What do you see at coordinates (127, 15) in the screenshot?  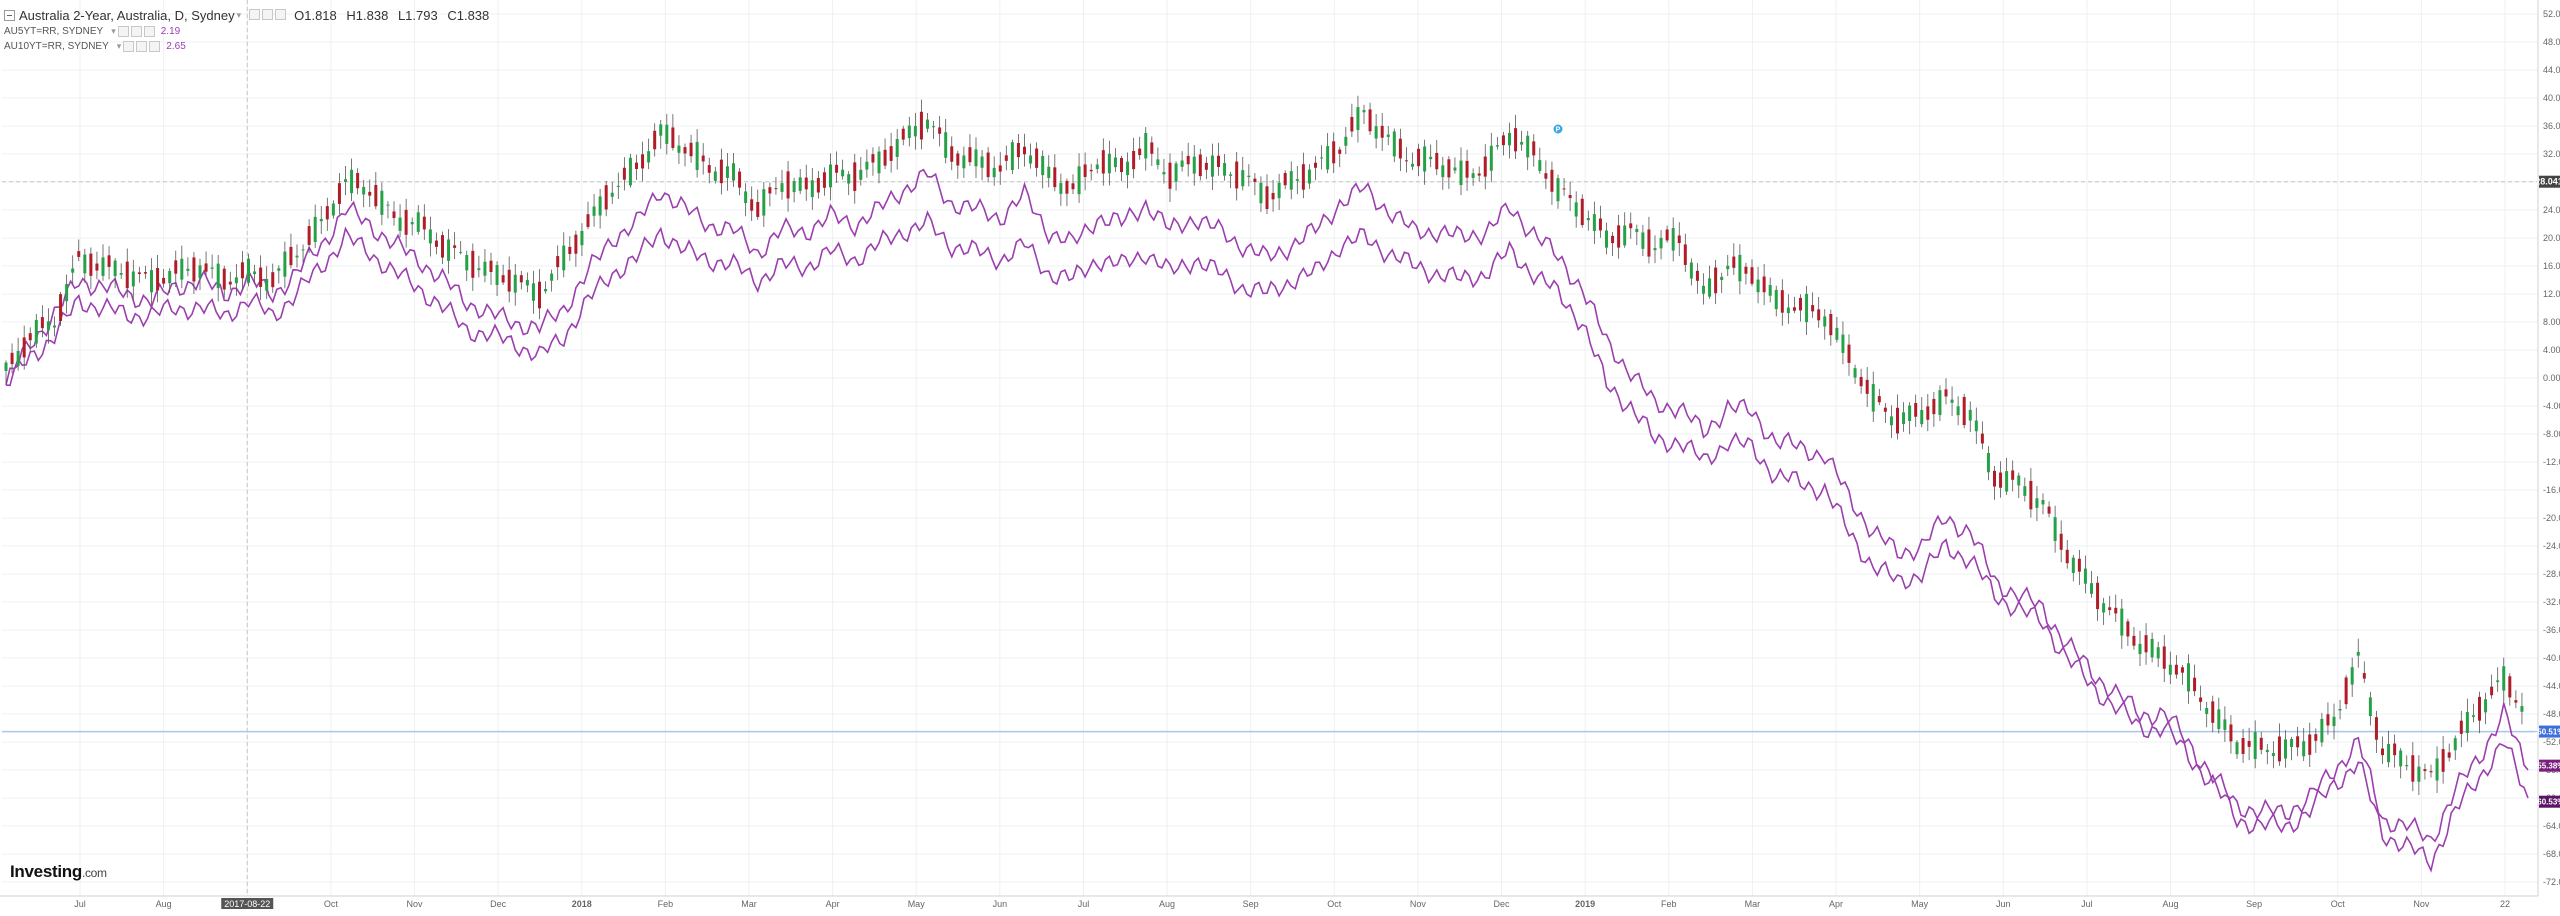 I see `main-series-title: Australia 2-Year, Australia, D, Sydney` at bounding box center [127, 15].